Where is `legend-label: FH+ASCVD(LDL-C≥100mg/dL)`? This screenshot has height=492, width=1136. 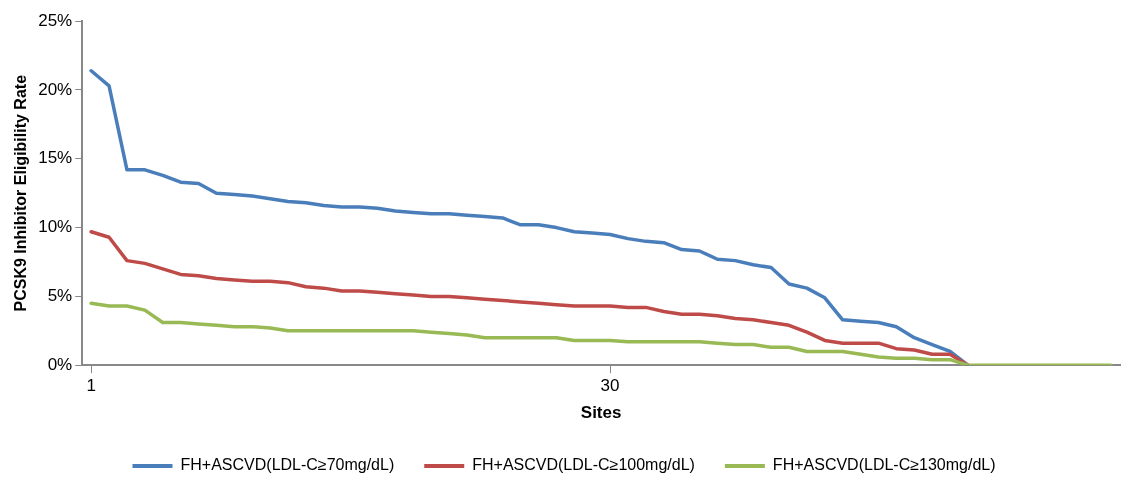
legend-label: FH+ASCVD(LDL-C≥100mg/dL) is located at coordinates (583, 465).